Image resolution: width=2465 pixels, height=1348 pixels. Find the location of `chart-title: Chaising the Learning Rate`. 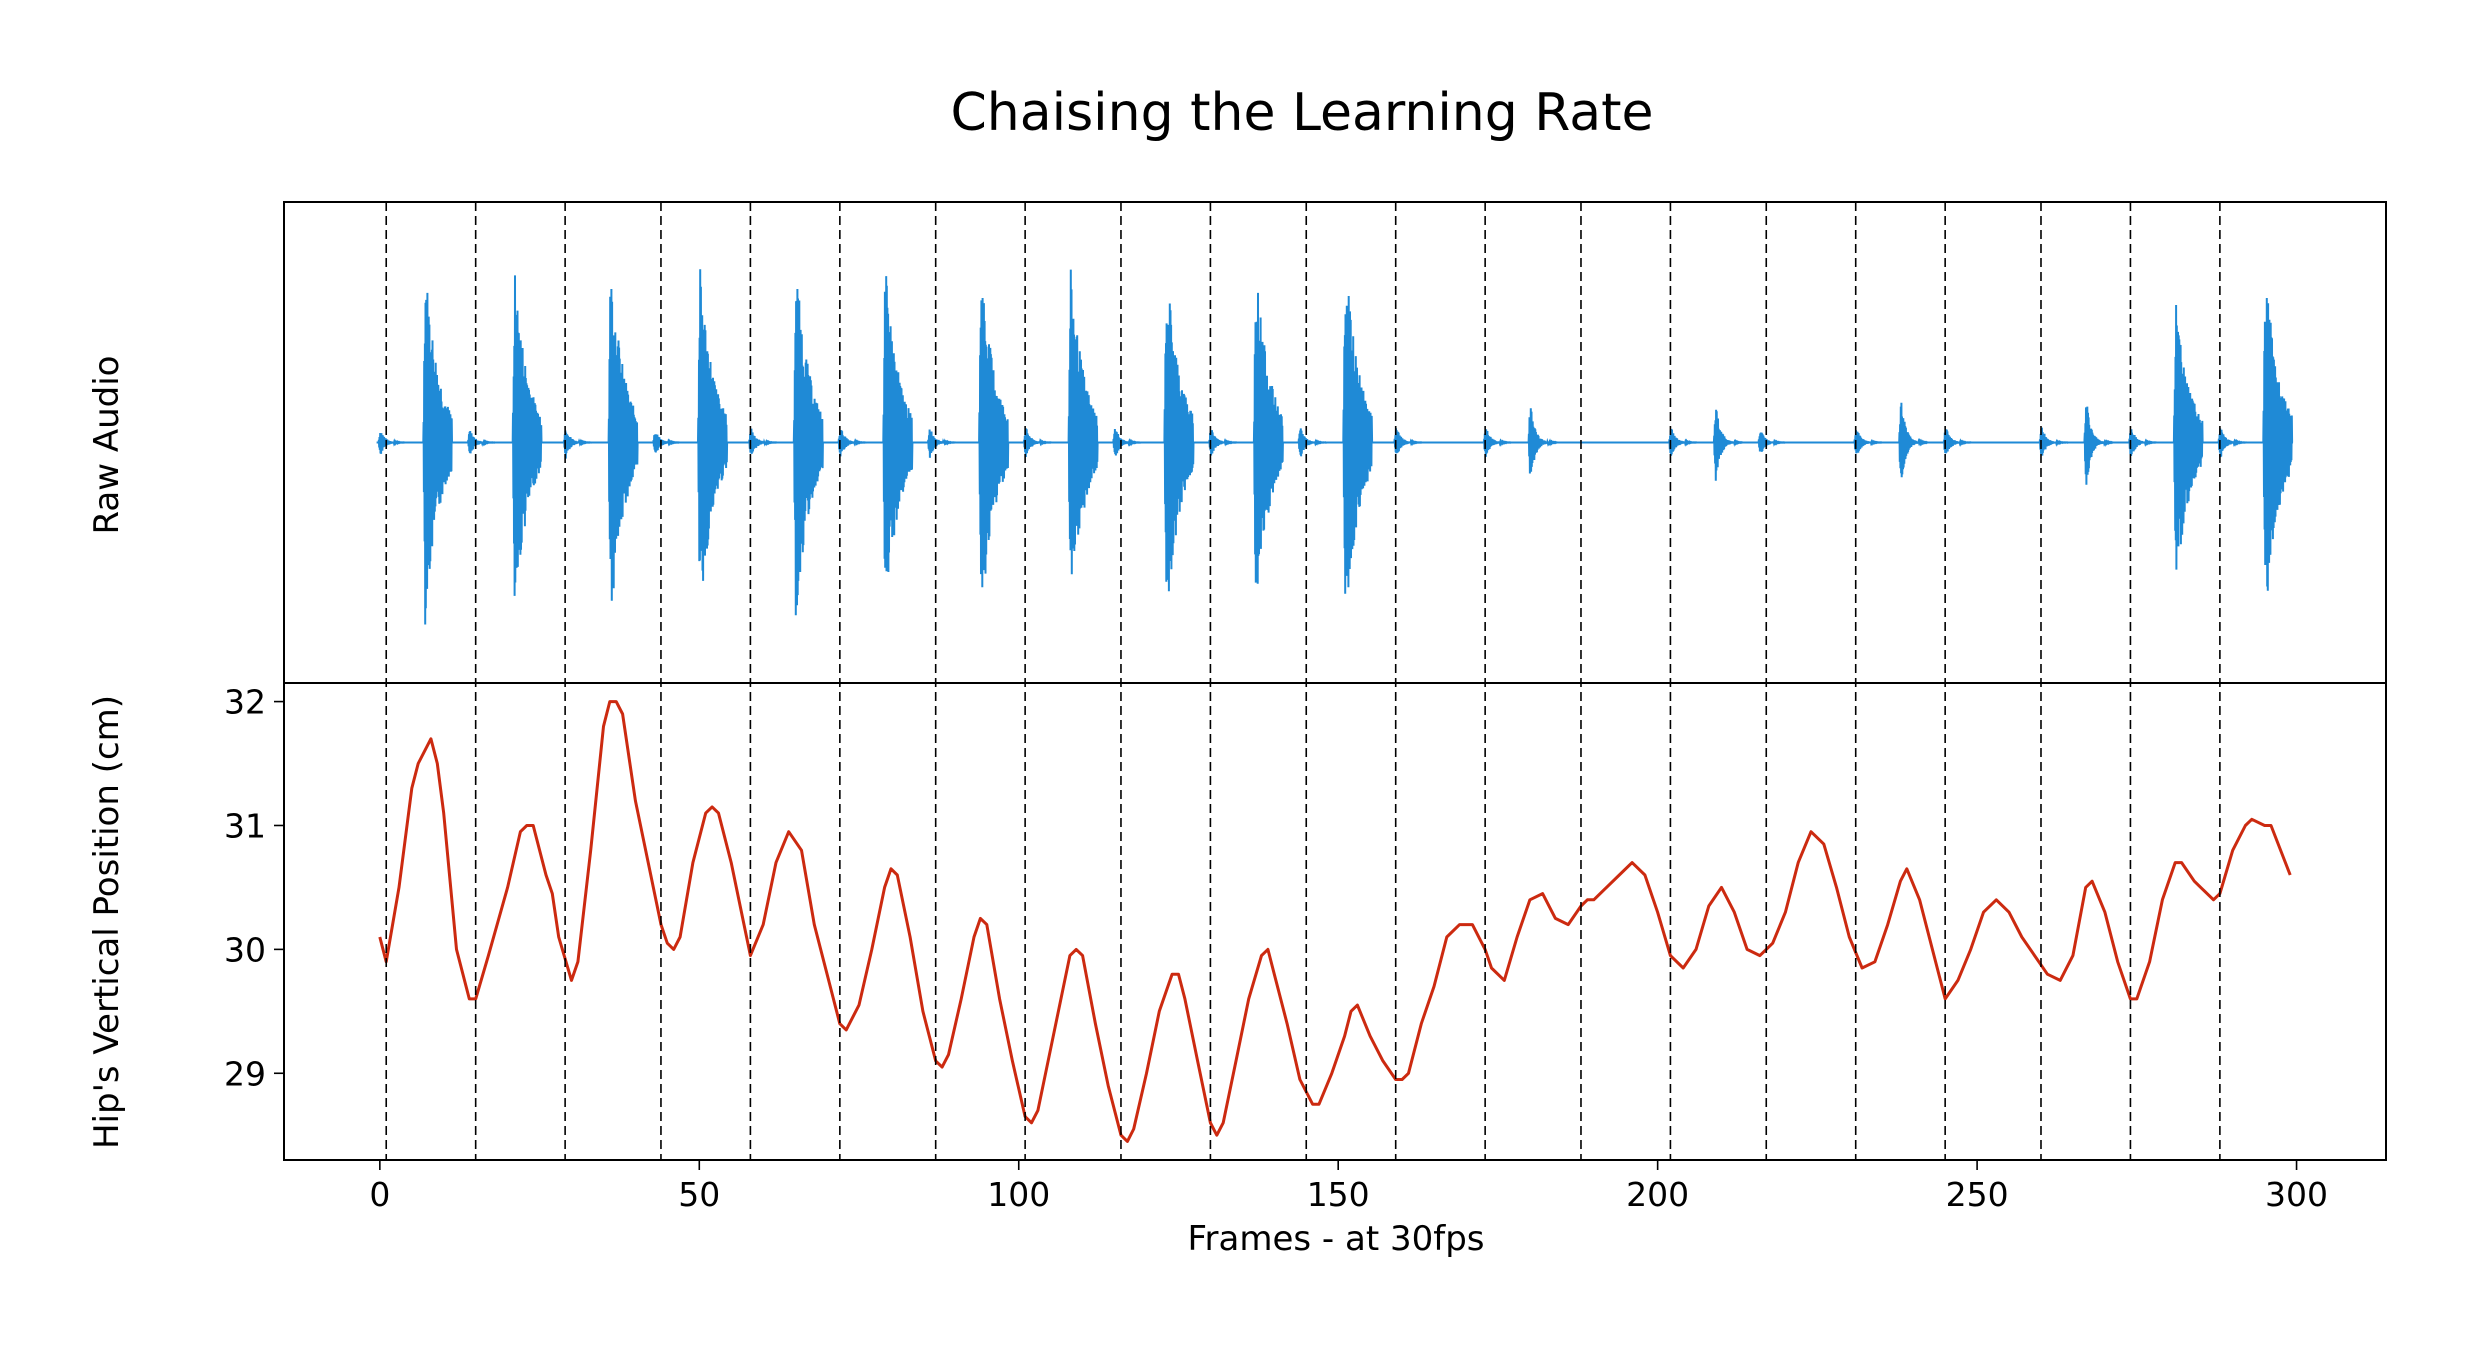

chart-title: Chaising the Learning Rate is located at coordinates (1302, 113).